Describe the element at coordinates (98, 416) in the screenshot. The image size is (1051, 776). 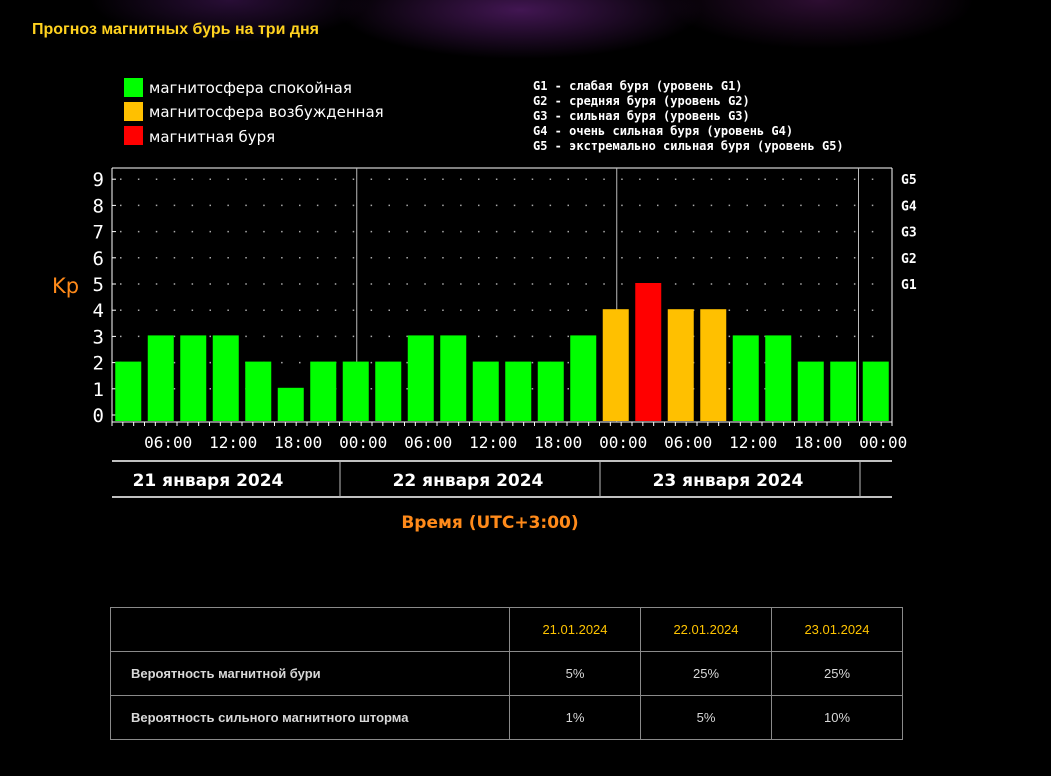
I see `y-tick-label: 0` at that location.